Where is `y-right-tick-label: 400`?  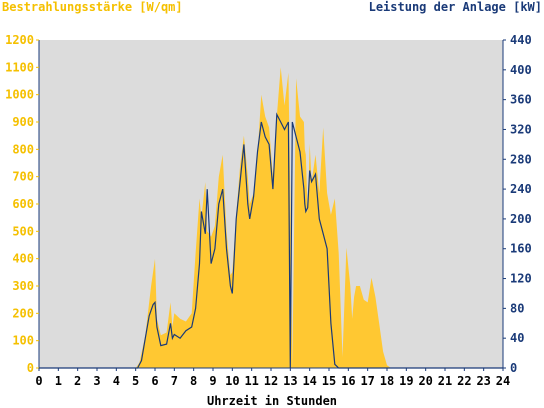
y-right-tick-label: 400 is located at coordinates (521, 70).